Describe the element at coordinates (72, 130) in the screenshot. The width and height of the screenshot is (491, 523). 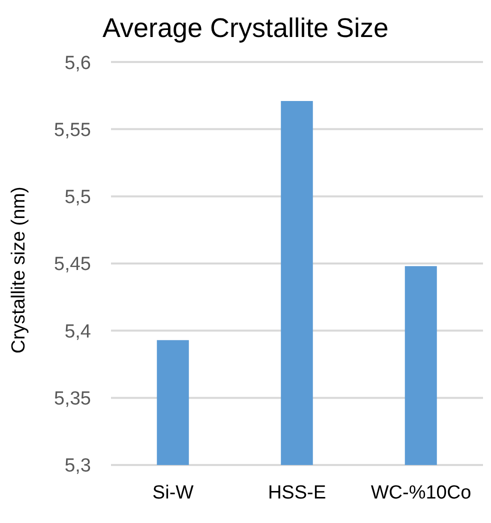
I see `y-tick-label: 5,55` at that location.